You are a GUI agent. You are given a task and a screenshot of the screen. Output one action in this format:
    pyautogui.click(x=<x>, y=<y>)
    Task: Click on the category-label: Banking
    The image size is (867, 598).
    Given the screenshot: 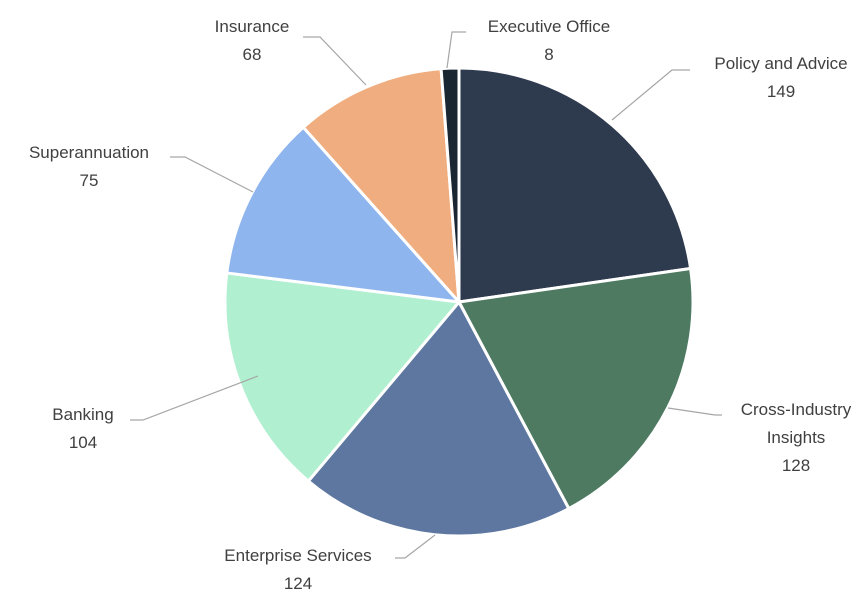 What is the action you would take?
    pyautogui.click(x=83, y=414)
    